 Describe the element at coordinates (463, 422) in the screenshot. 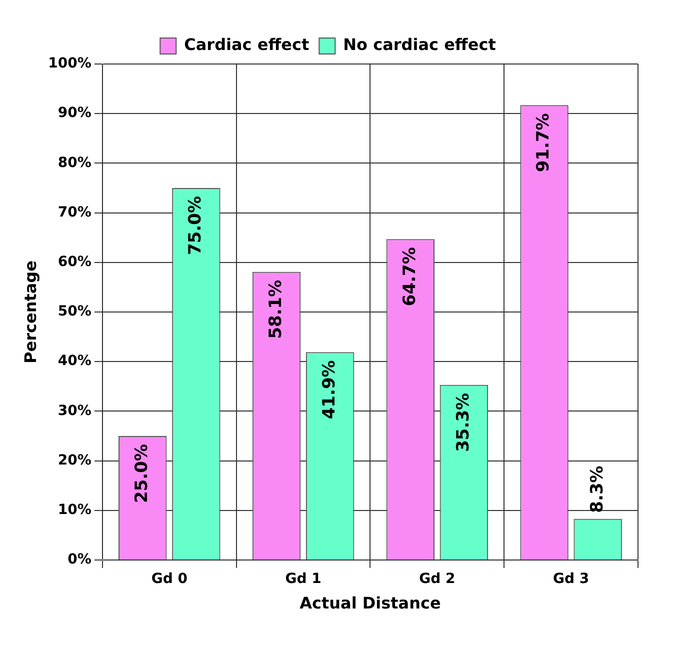

I see `data-label: 35.3%` at that location.